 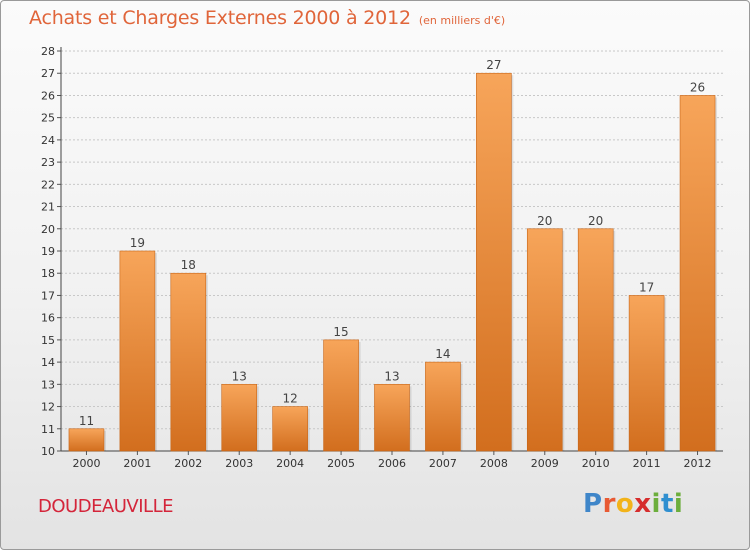 What do you see at coordinates (48, 162) in the screenshot?
I see `y-tick-label: 23` at bounding box center [48, 162].